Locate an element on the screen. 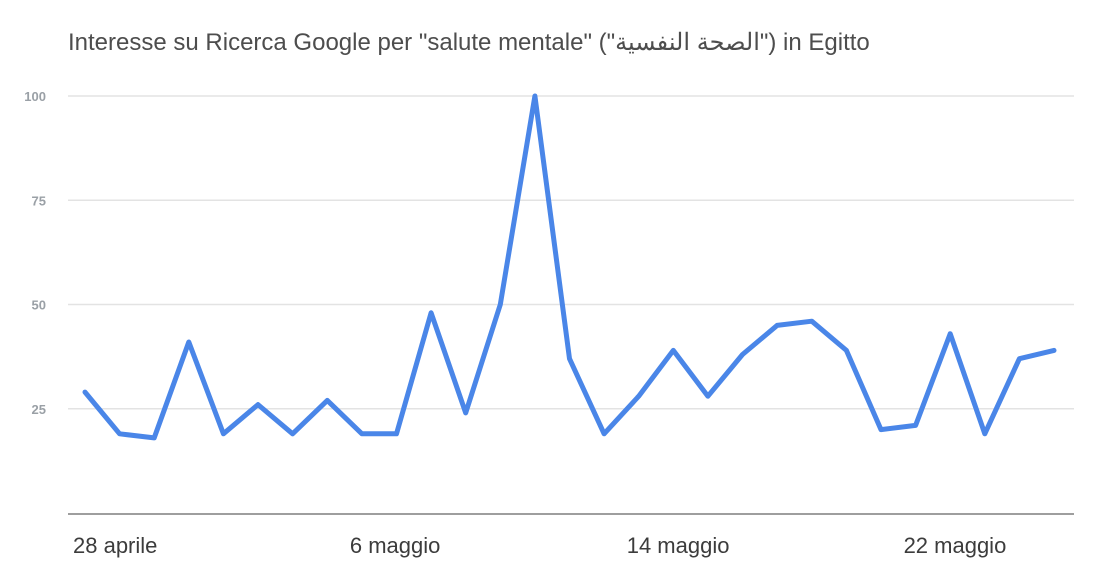 Image resolution: width=1102 pixels, height=584 pixels. y-tick-label: 25 is located at coordinates (39, 409).